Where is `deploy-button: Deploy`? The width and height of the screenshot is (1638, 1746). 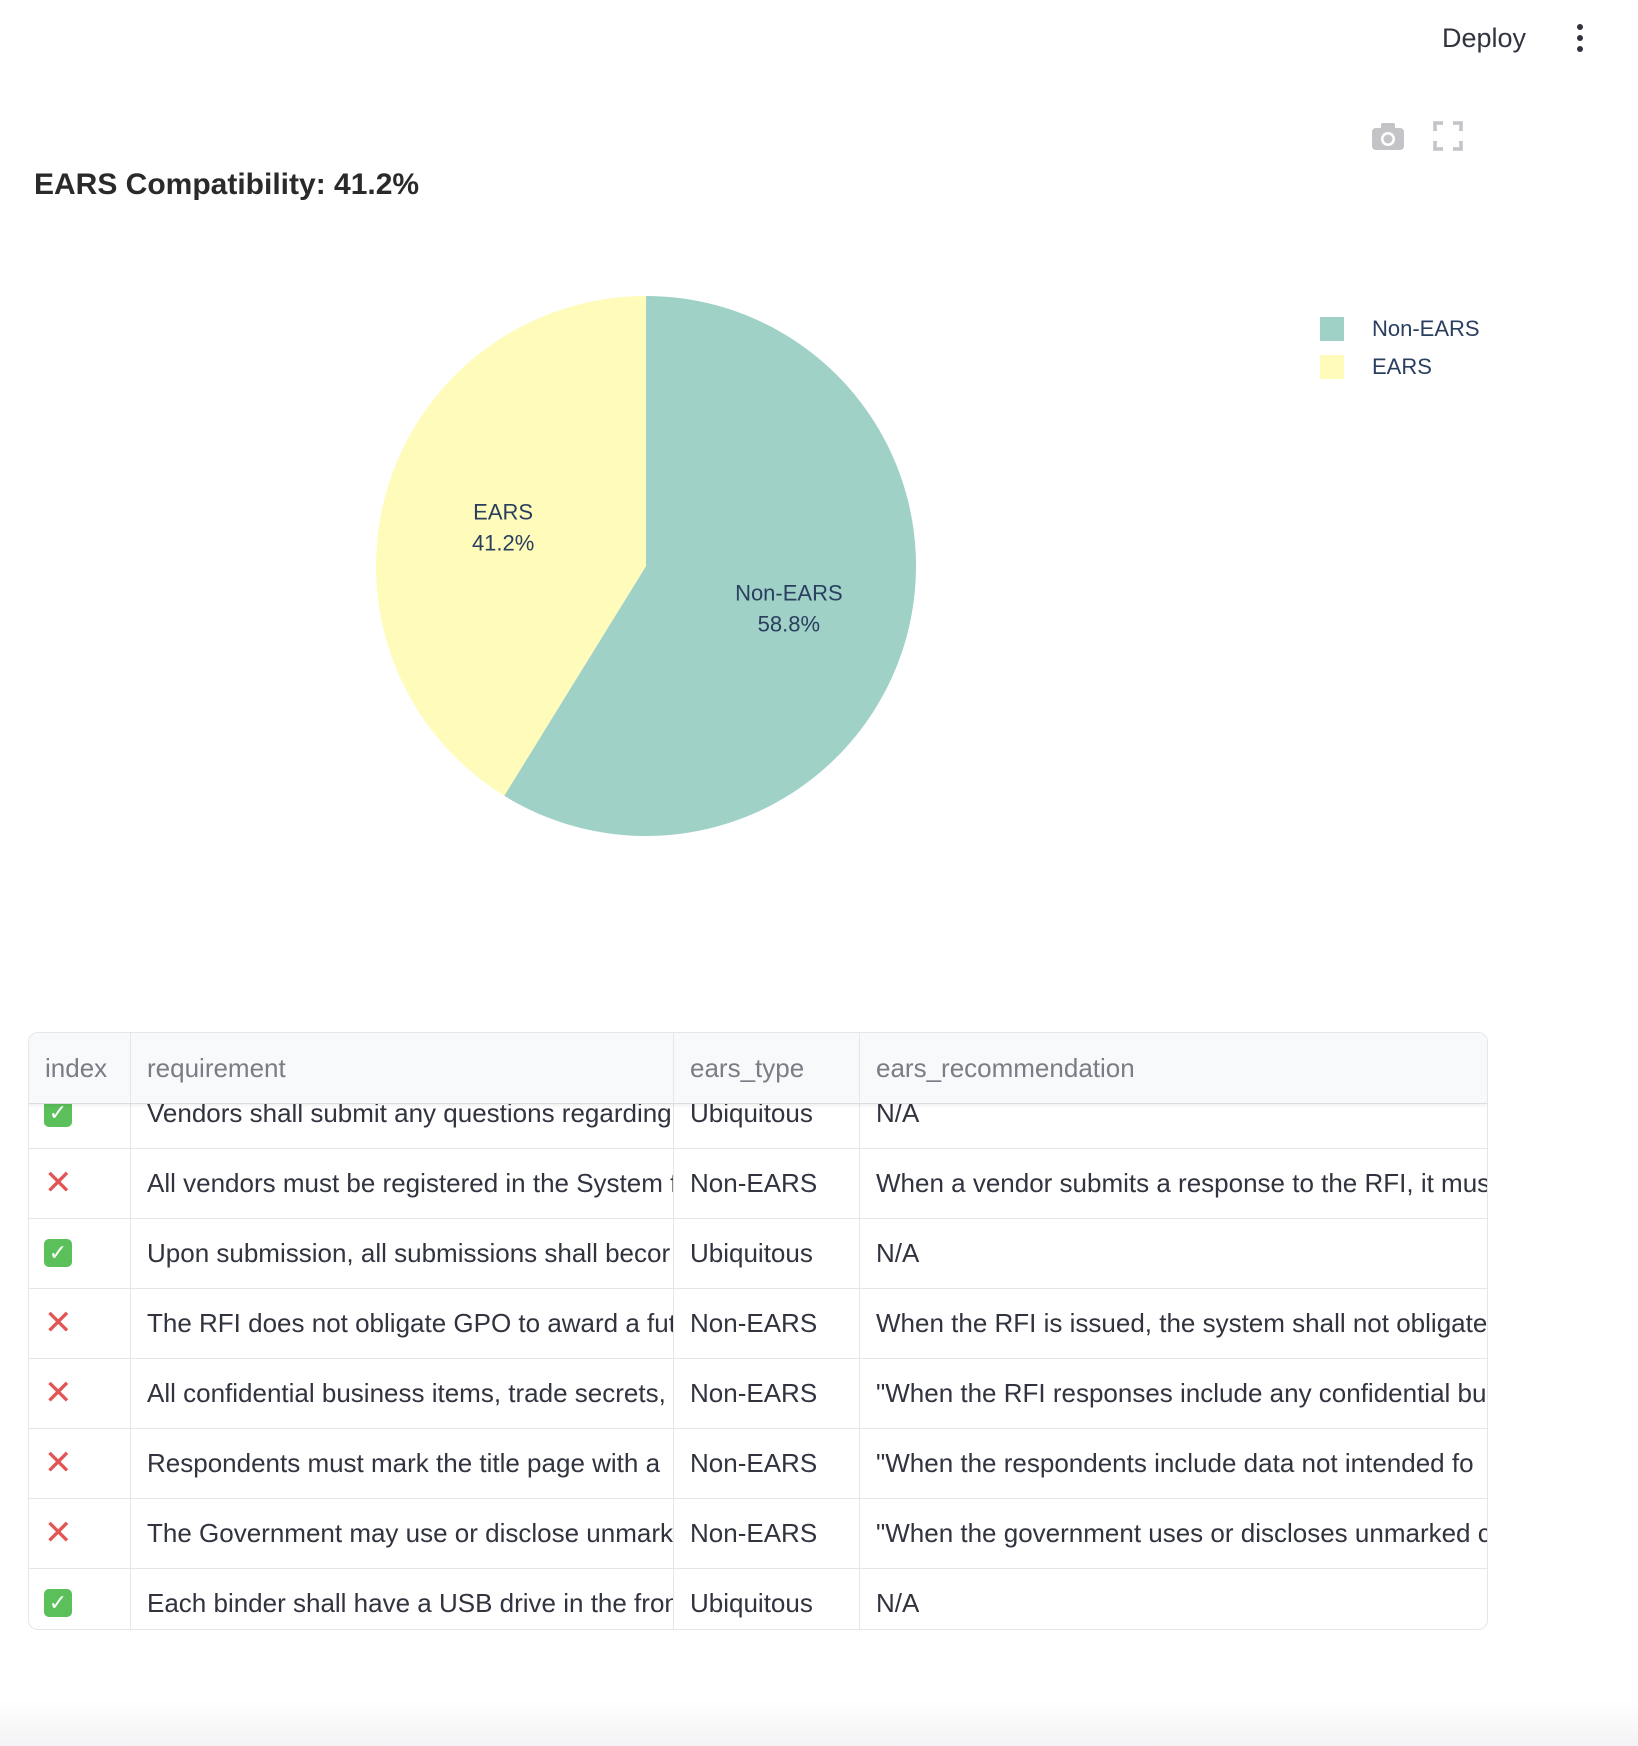
deploy-button: Deploy is located at coordinates (1484, 37).